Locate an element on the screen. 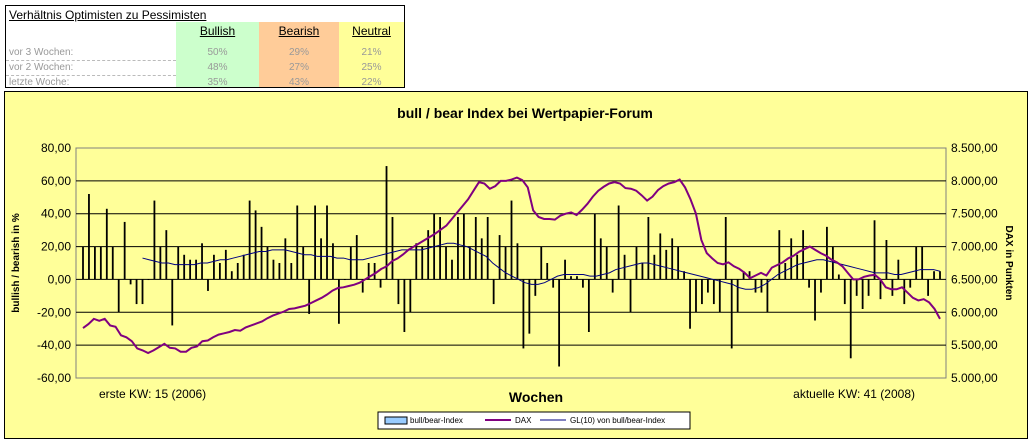 This screenshot has width=1032, height=445. legend-ma-label: GL(10) von bull/bear-Index is located at coordinates (617, 420).